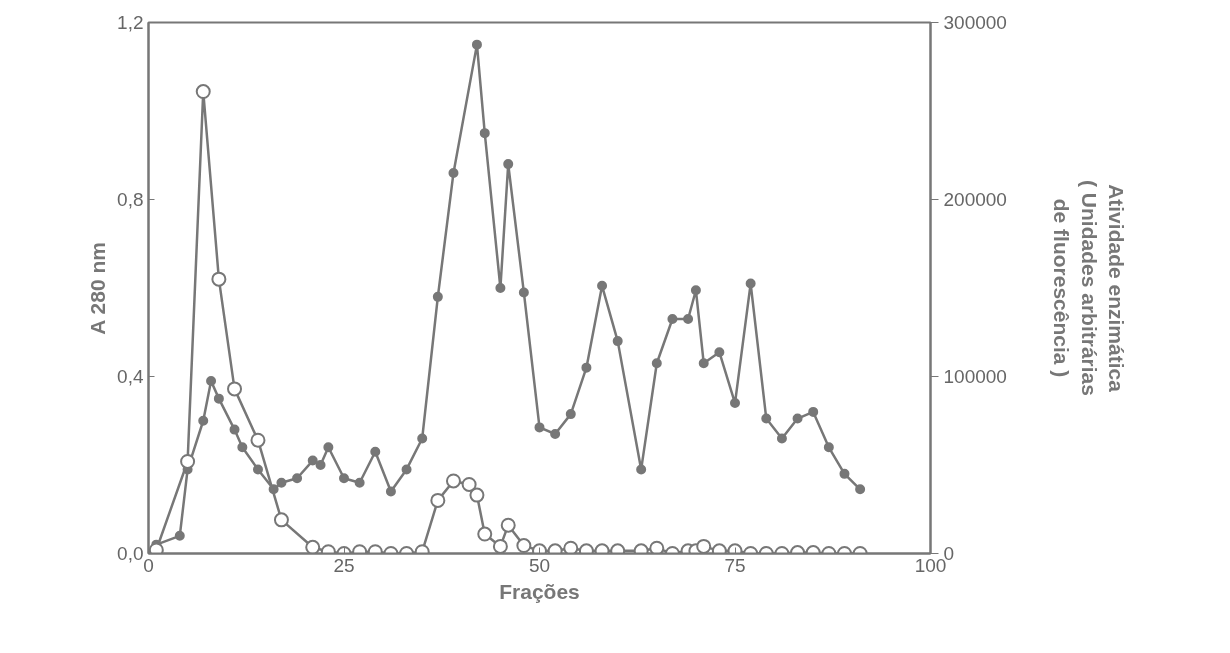 The width and height of the screenshot is (1230, 653). What do you see at coordinates (130, 22) in the screenshot?
I see `y-tick-label: 1,2` at bounding box center [130, 22].